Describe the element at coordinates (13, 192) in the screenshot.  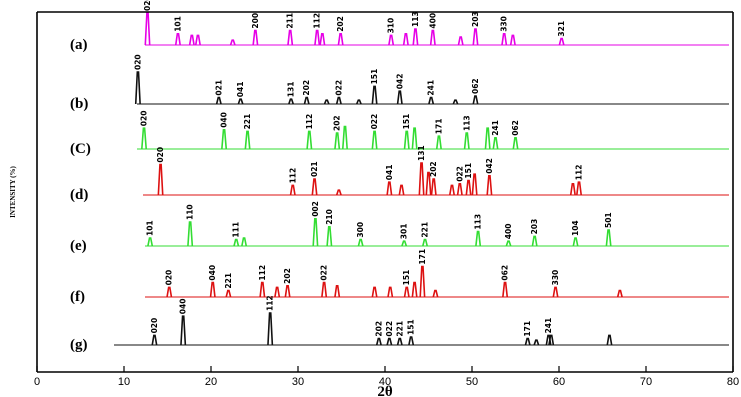
I see `y-axis-title: INTENSITY (%)` at that location.